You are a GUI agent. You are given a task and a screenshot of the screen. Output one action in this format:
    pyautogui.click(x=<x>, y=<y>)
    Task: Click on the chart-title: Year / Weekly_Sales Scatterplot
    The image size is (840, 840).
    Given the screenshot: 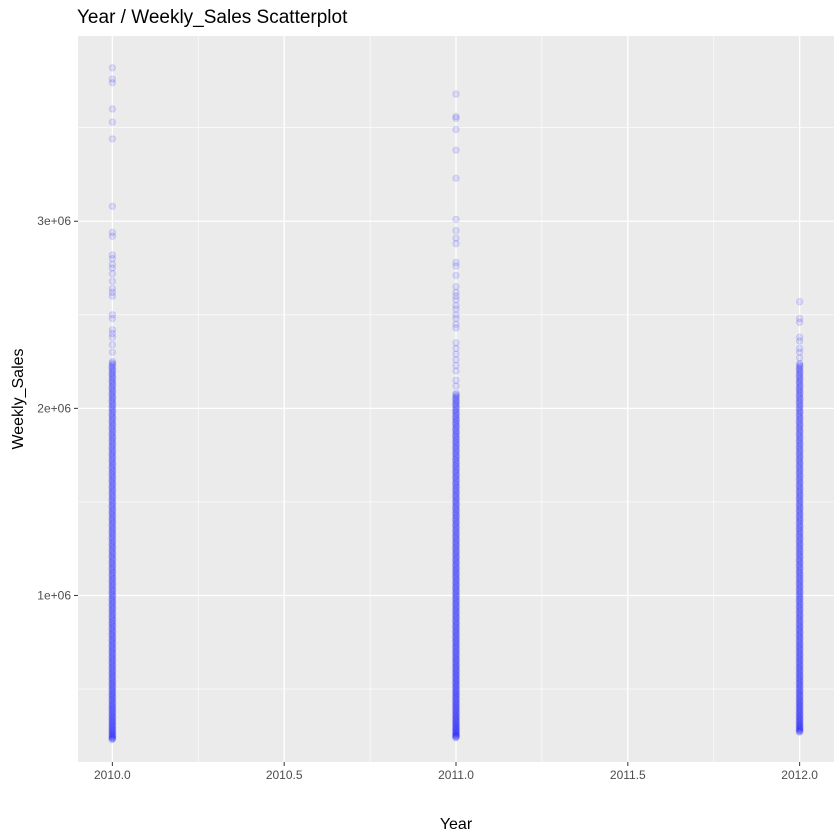 What is the action you would take?
    pyautogui.click(x=212, y=17)
    